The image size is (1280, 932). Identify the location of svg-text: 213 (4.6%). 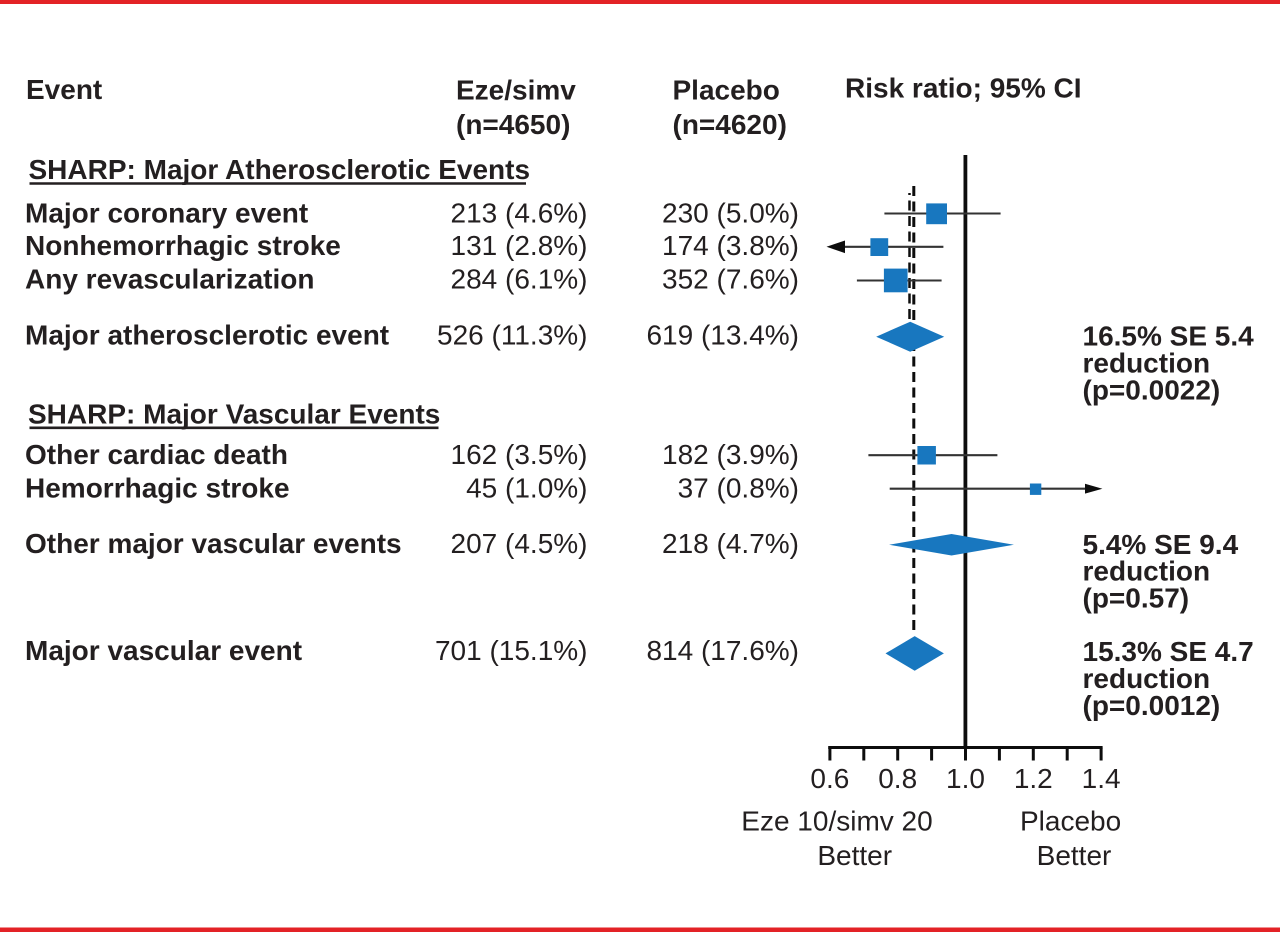
(519, 213).